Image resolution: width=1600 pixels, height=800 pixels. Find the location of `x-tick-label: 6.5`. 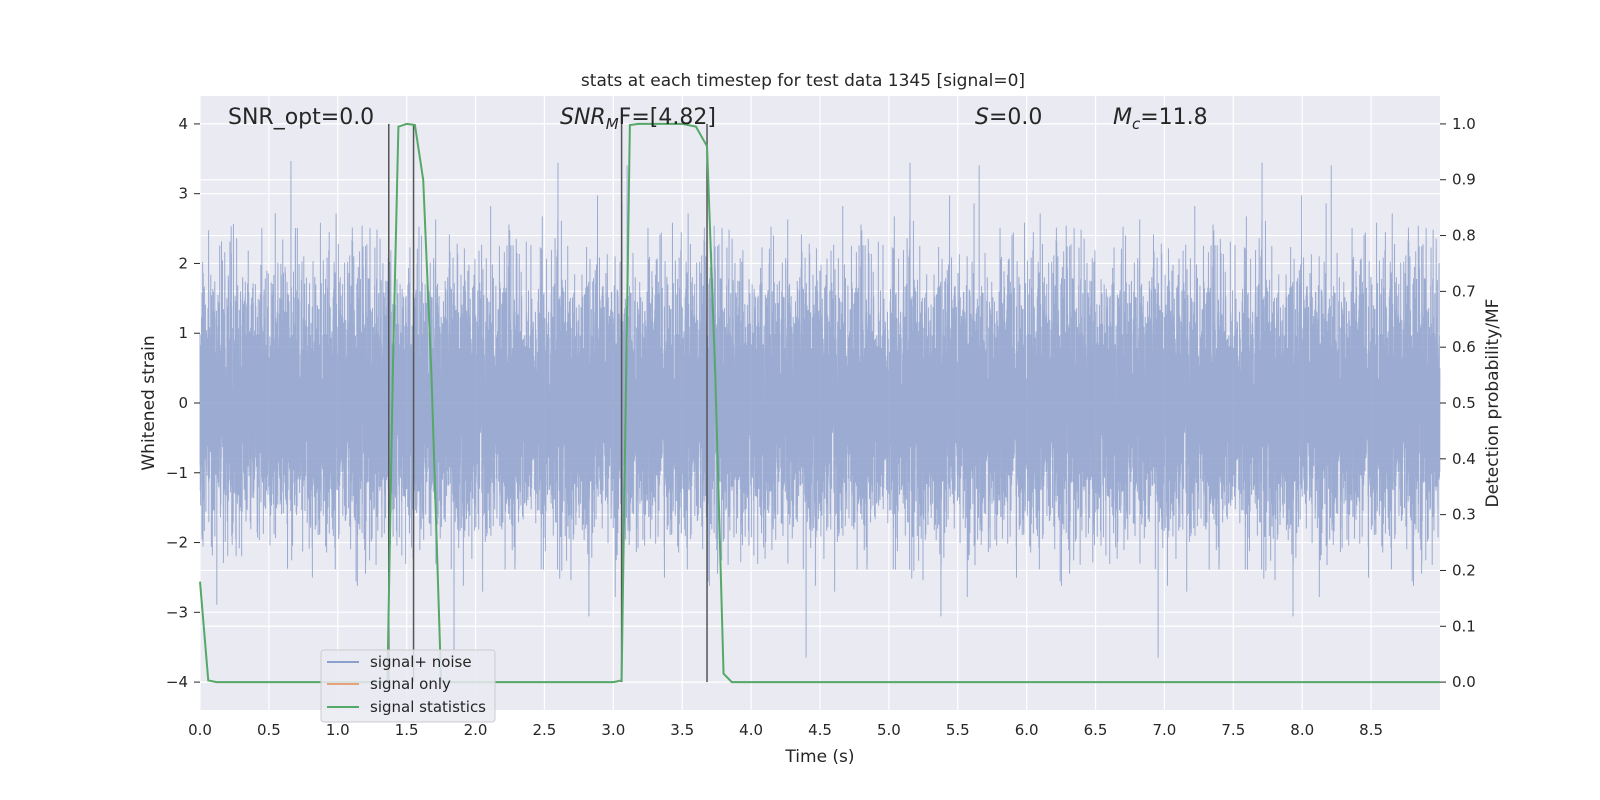

x-tick-label: 6.5 is located at coordinates (1096, 730).